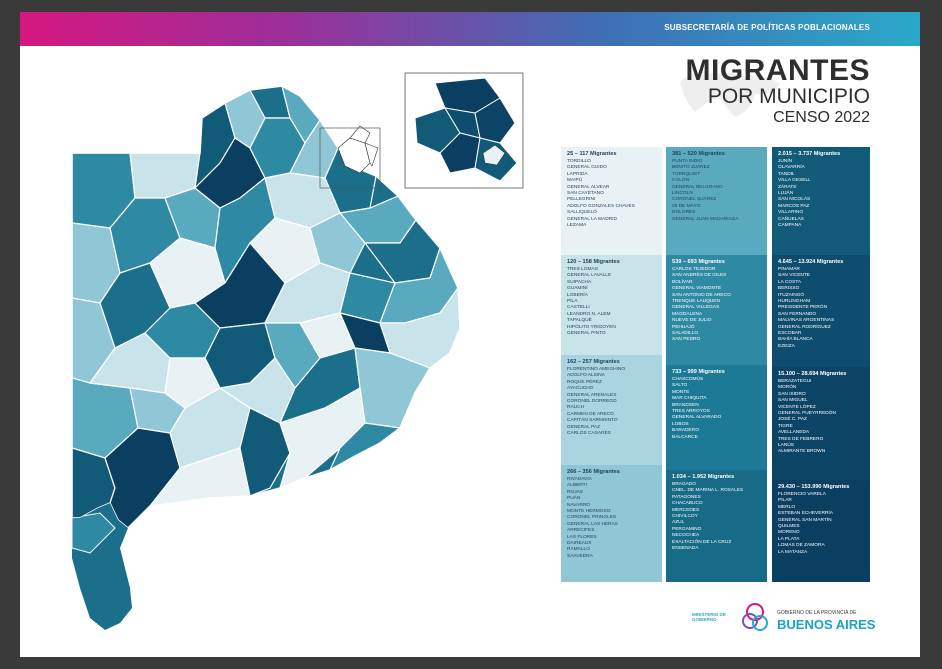  Describe the element at coordinates (580, 389) in the screenshot. I see `legend-municipality: Ayacucho` at that location.